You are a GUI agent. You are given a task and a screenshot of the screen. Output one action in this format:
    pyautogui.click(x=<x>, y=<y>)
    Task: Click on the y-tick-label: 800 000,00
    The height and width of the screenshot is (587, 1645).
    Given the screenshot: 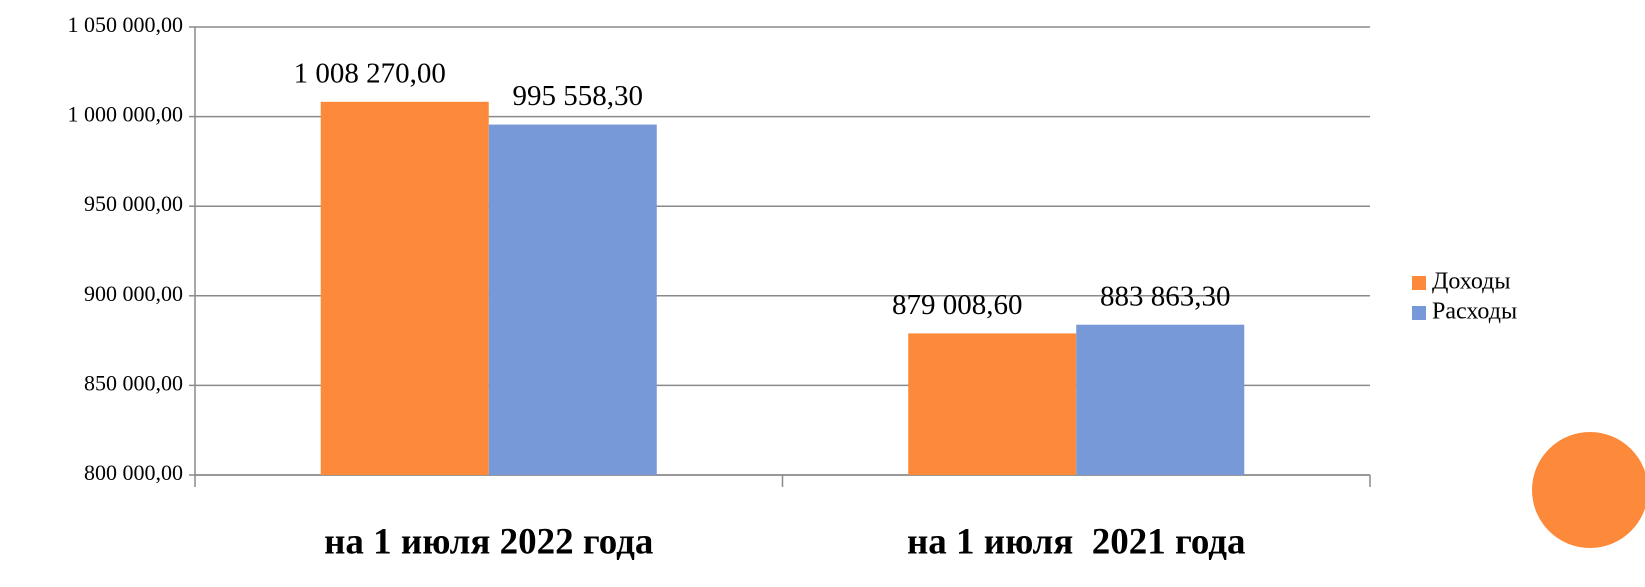 What is the action you would take?
    pyautogui.click(x=133, y=472)
    